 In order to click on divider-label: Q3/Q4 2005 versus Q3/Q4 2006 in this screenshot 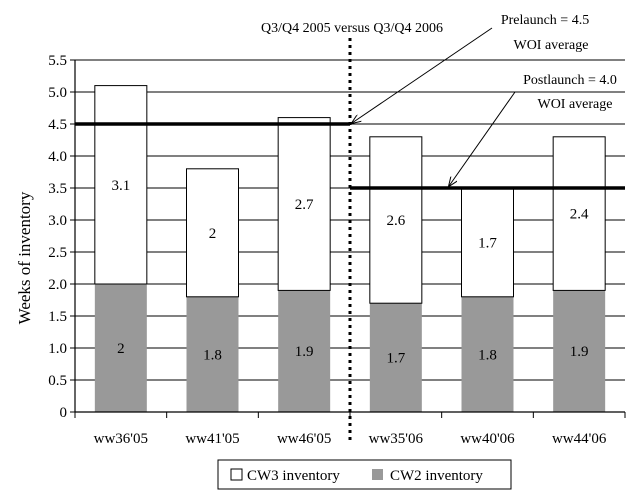, I will do `click(352, 28)`.